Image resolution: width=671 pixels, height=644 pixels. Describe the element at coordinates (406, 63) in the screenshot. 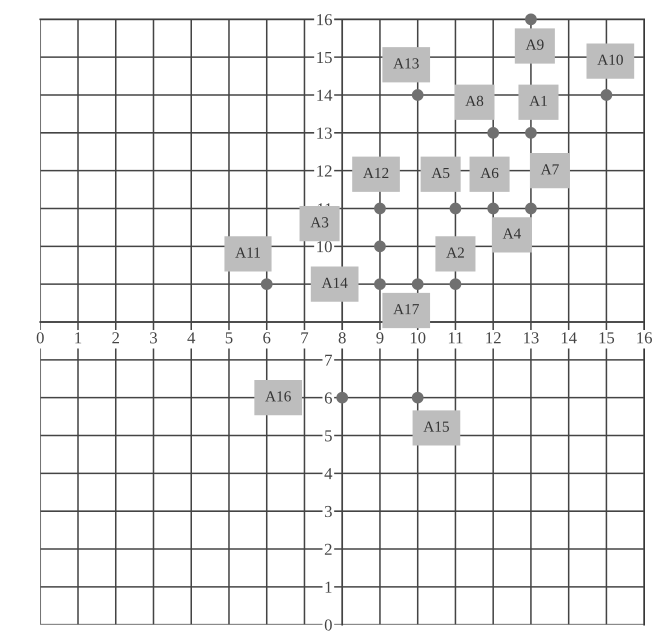

I see `annotation: A13` at that location.